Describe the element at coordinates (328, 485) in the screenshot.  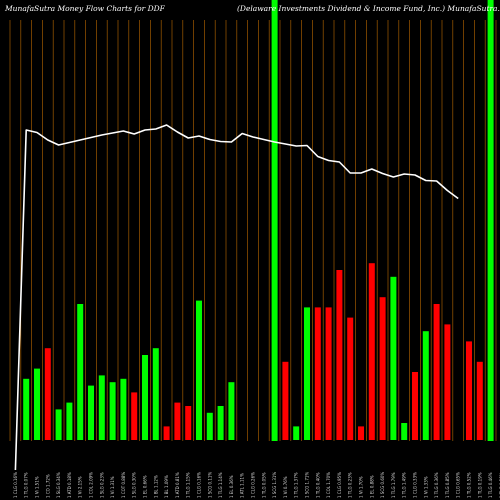
I see `x-tick-label: 1 COL 1.70%` at that location.